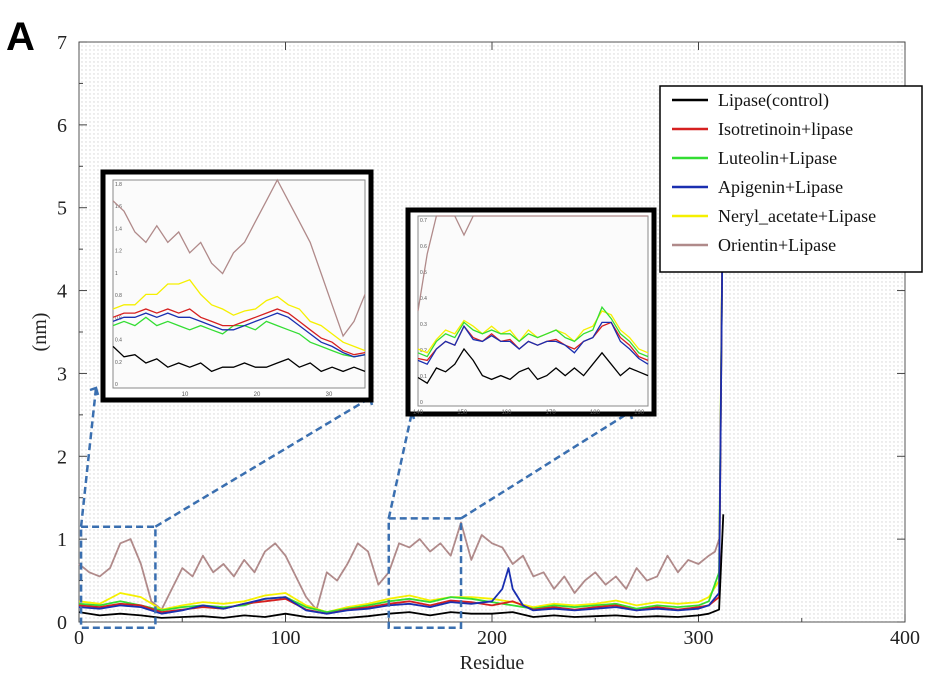 The image size is (938, 680). Describe the element at coordinates (492, 638) in the screenshot. I see `x-tick-label: 200` at that location.